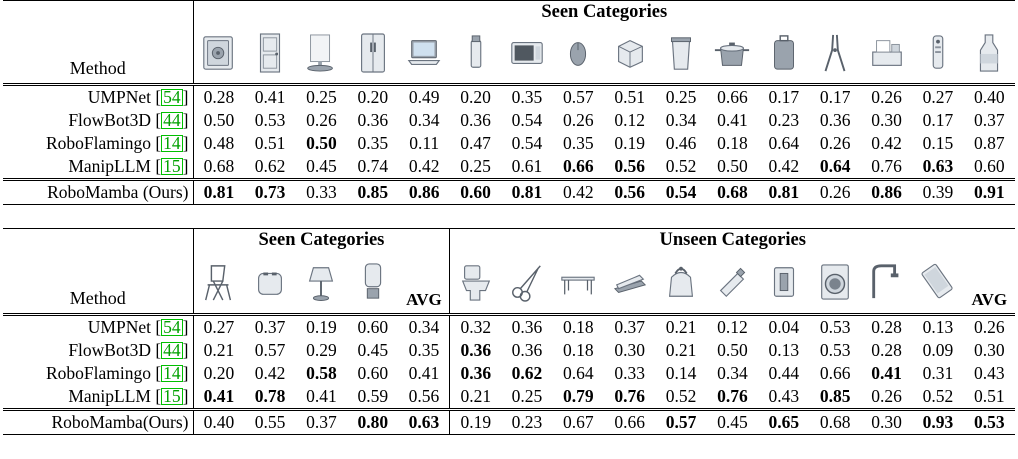 This screenshot has width=1018, height=459. I want to click on score-cell: 0.43, so click(784, 396).